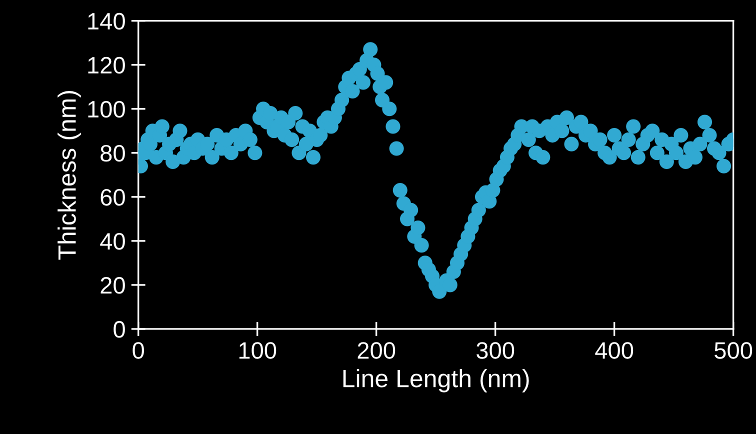  Describe the element at coordinates (257, 350) in the screenshot. I see `x-tick-label: 100` at that location.